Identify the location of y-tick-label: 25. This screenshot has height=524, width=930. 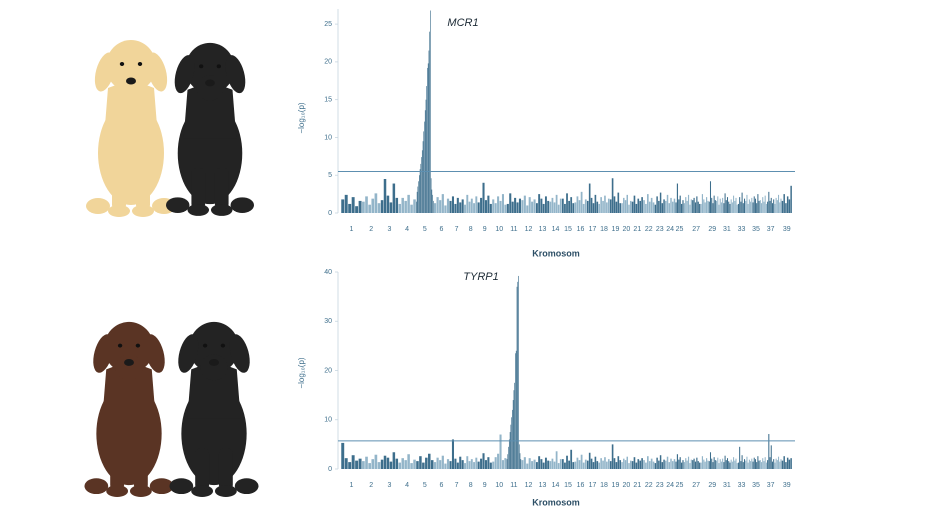
(328, 24).